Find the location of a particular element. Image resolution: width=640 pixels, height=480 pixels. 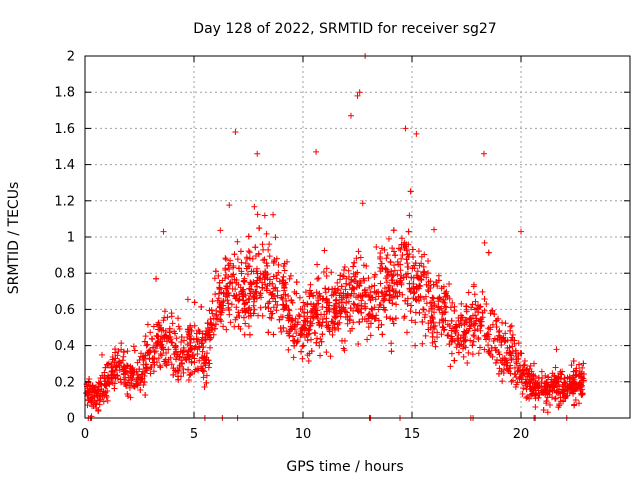

y-tick-label: 1.4 is located at coordinates (64, 165).